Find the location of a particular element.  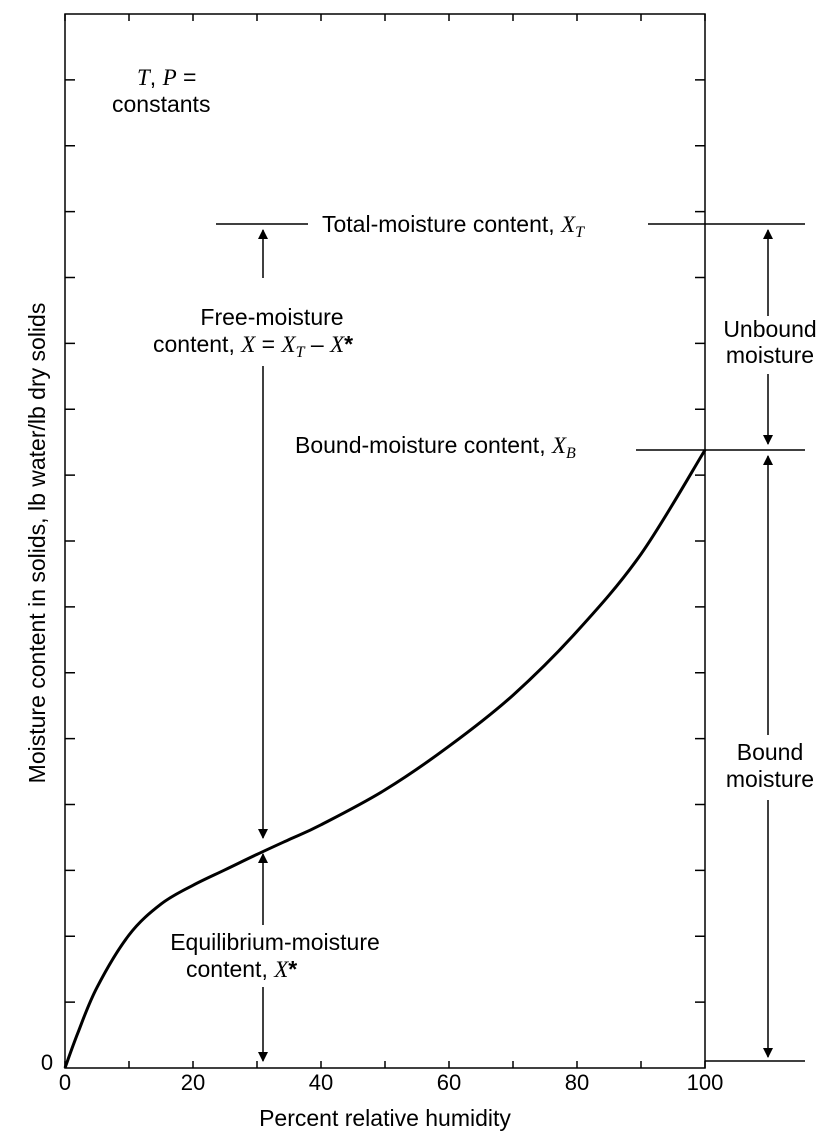

bound-moisture-label-line2: moisture is located at coordinates (770, 779).